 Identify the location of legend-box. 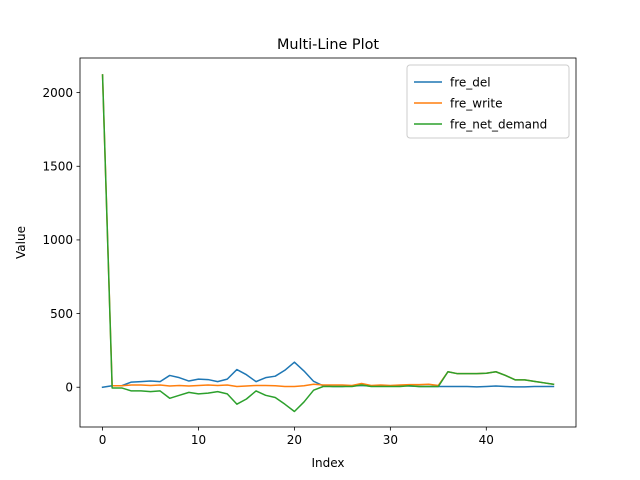
(488, 101).